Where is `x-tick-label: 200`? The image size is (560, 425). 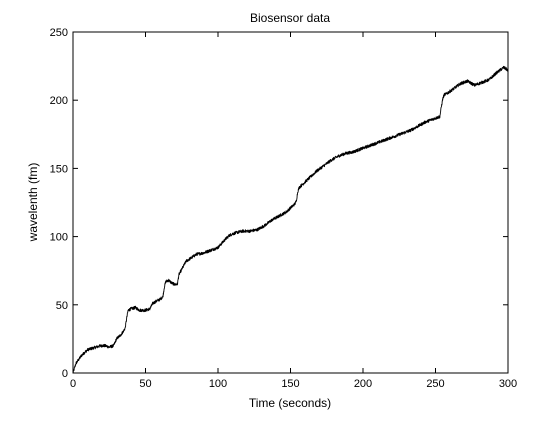 x-tick-label: 200 is located at coordinates (363, 384).